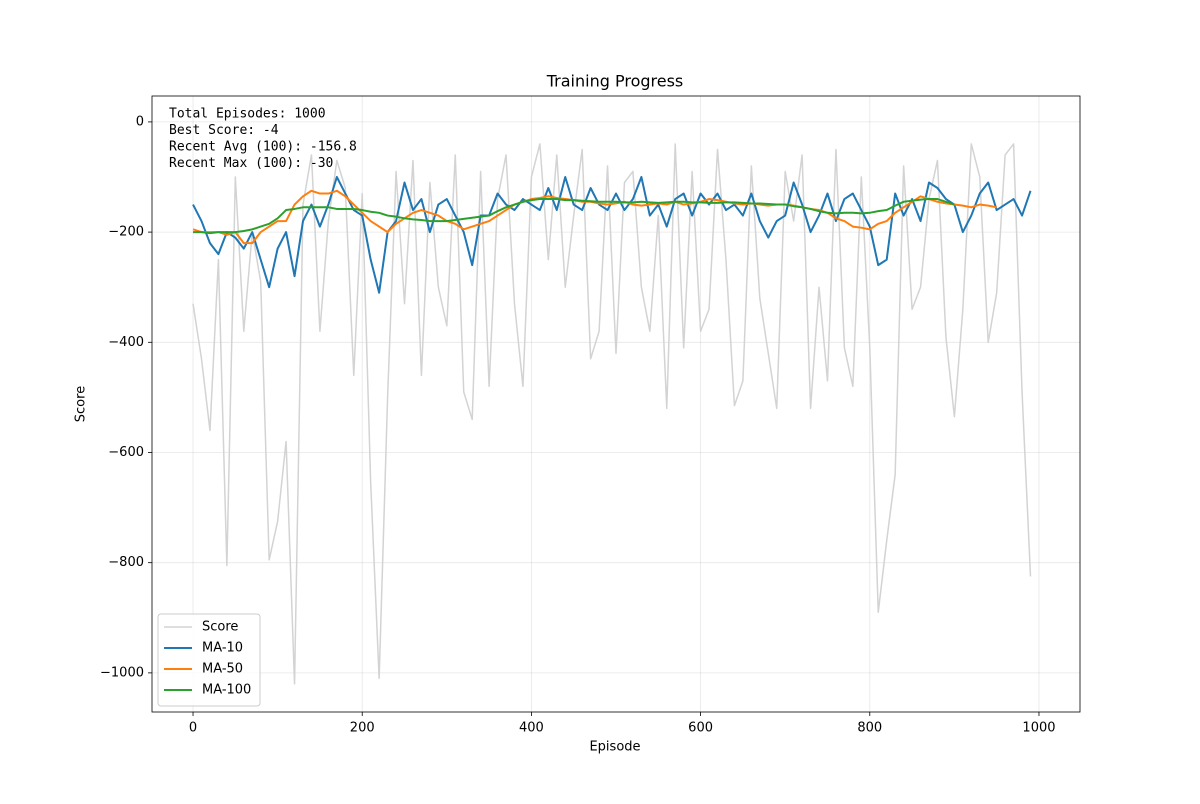  Describe the element at coordinates (81, 404) in the screenshot. I see `y-axis-label: Score` at that location.